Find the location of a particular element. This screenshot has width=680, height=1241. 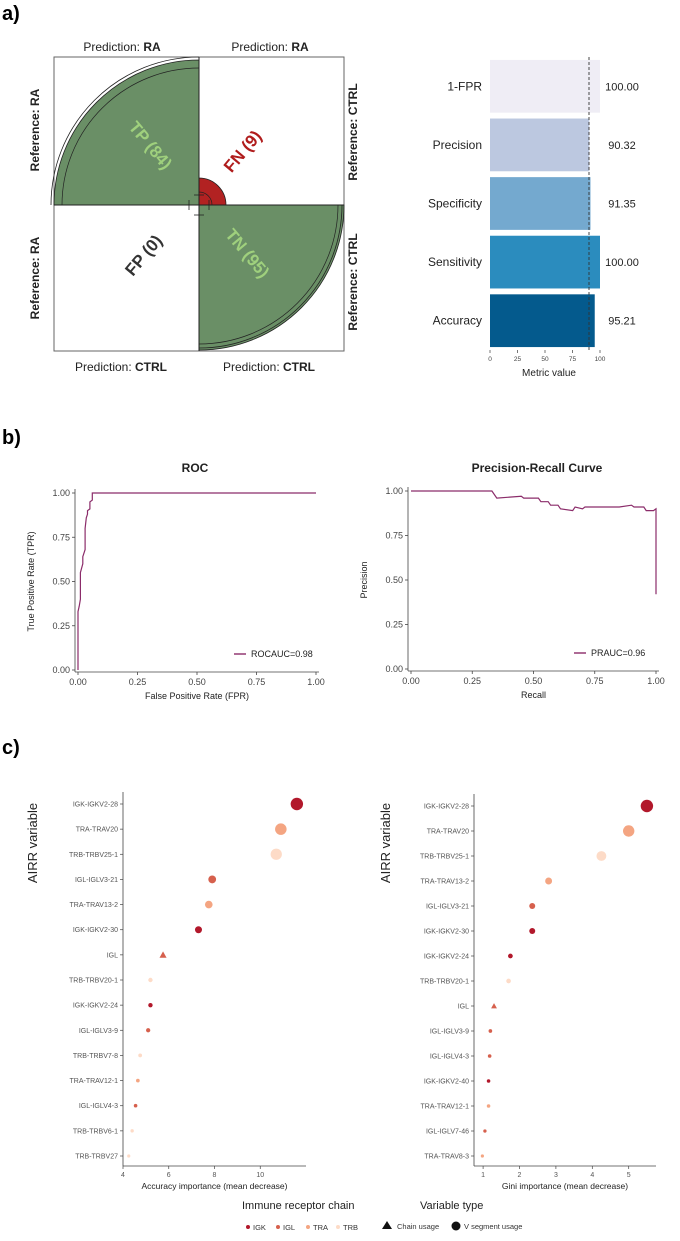

x-axis-title: Recall is located at coordinates (533, 695).